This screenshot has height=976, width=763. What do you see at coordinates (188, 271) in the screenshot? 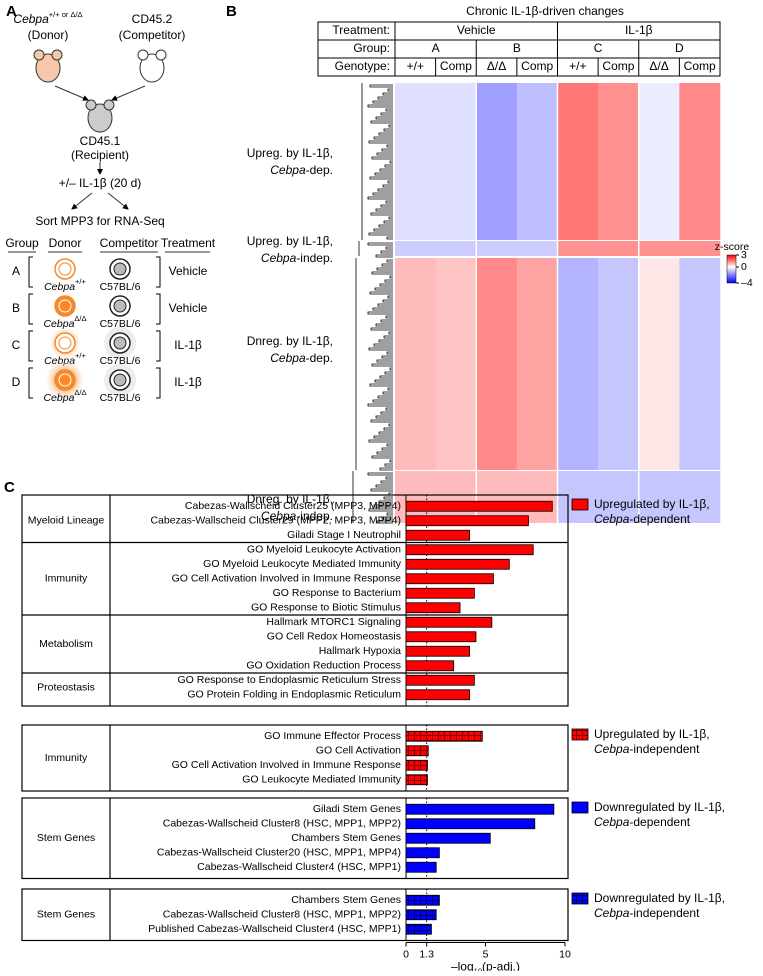
I see `row-treatment: Vehicle` at bounding box center [188, 271].